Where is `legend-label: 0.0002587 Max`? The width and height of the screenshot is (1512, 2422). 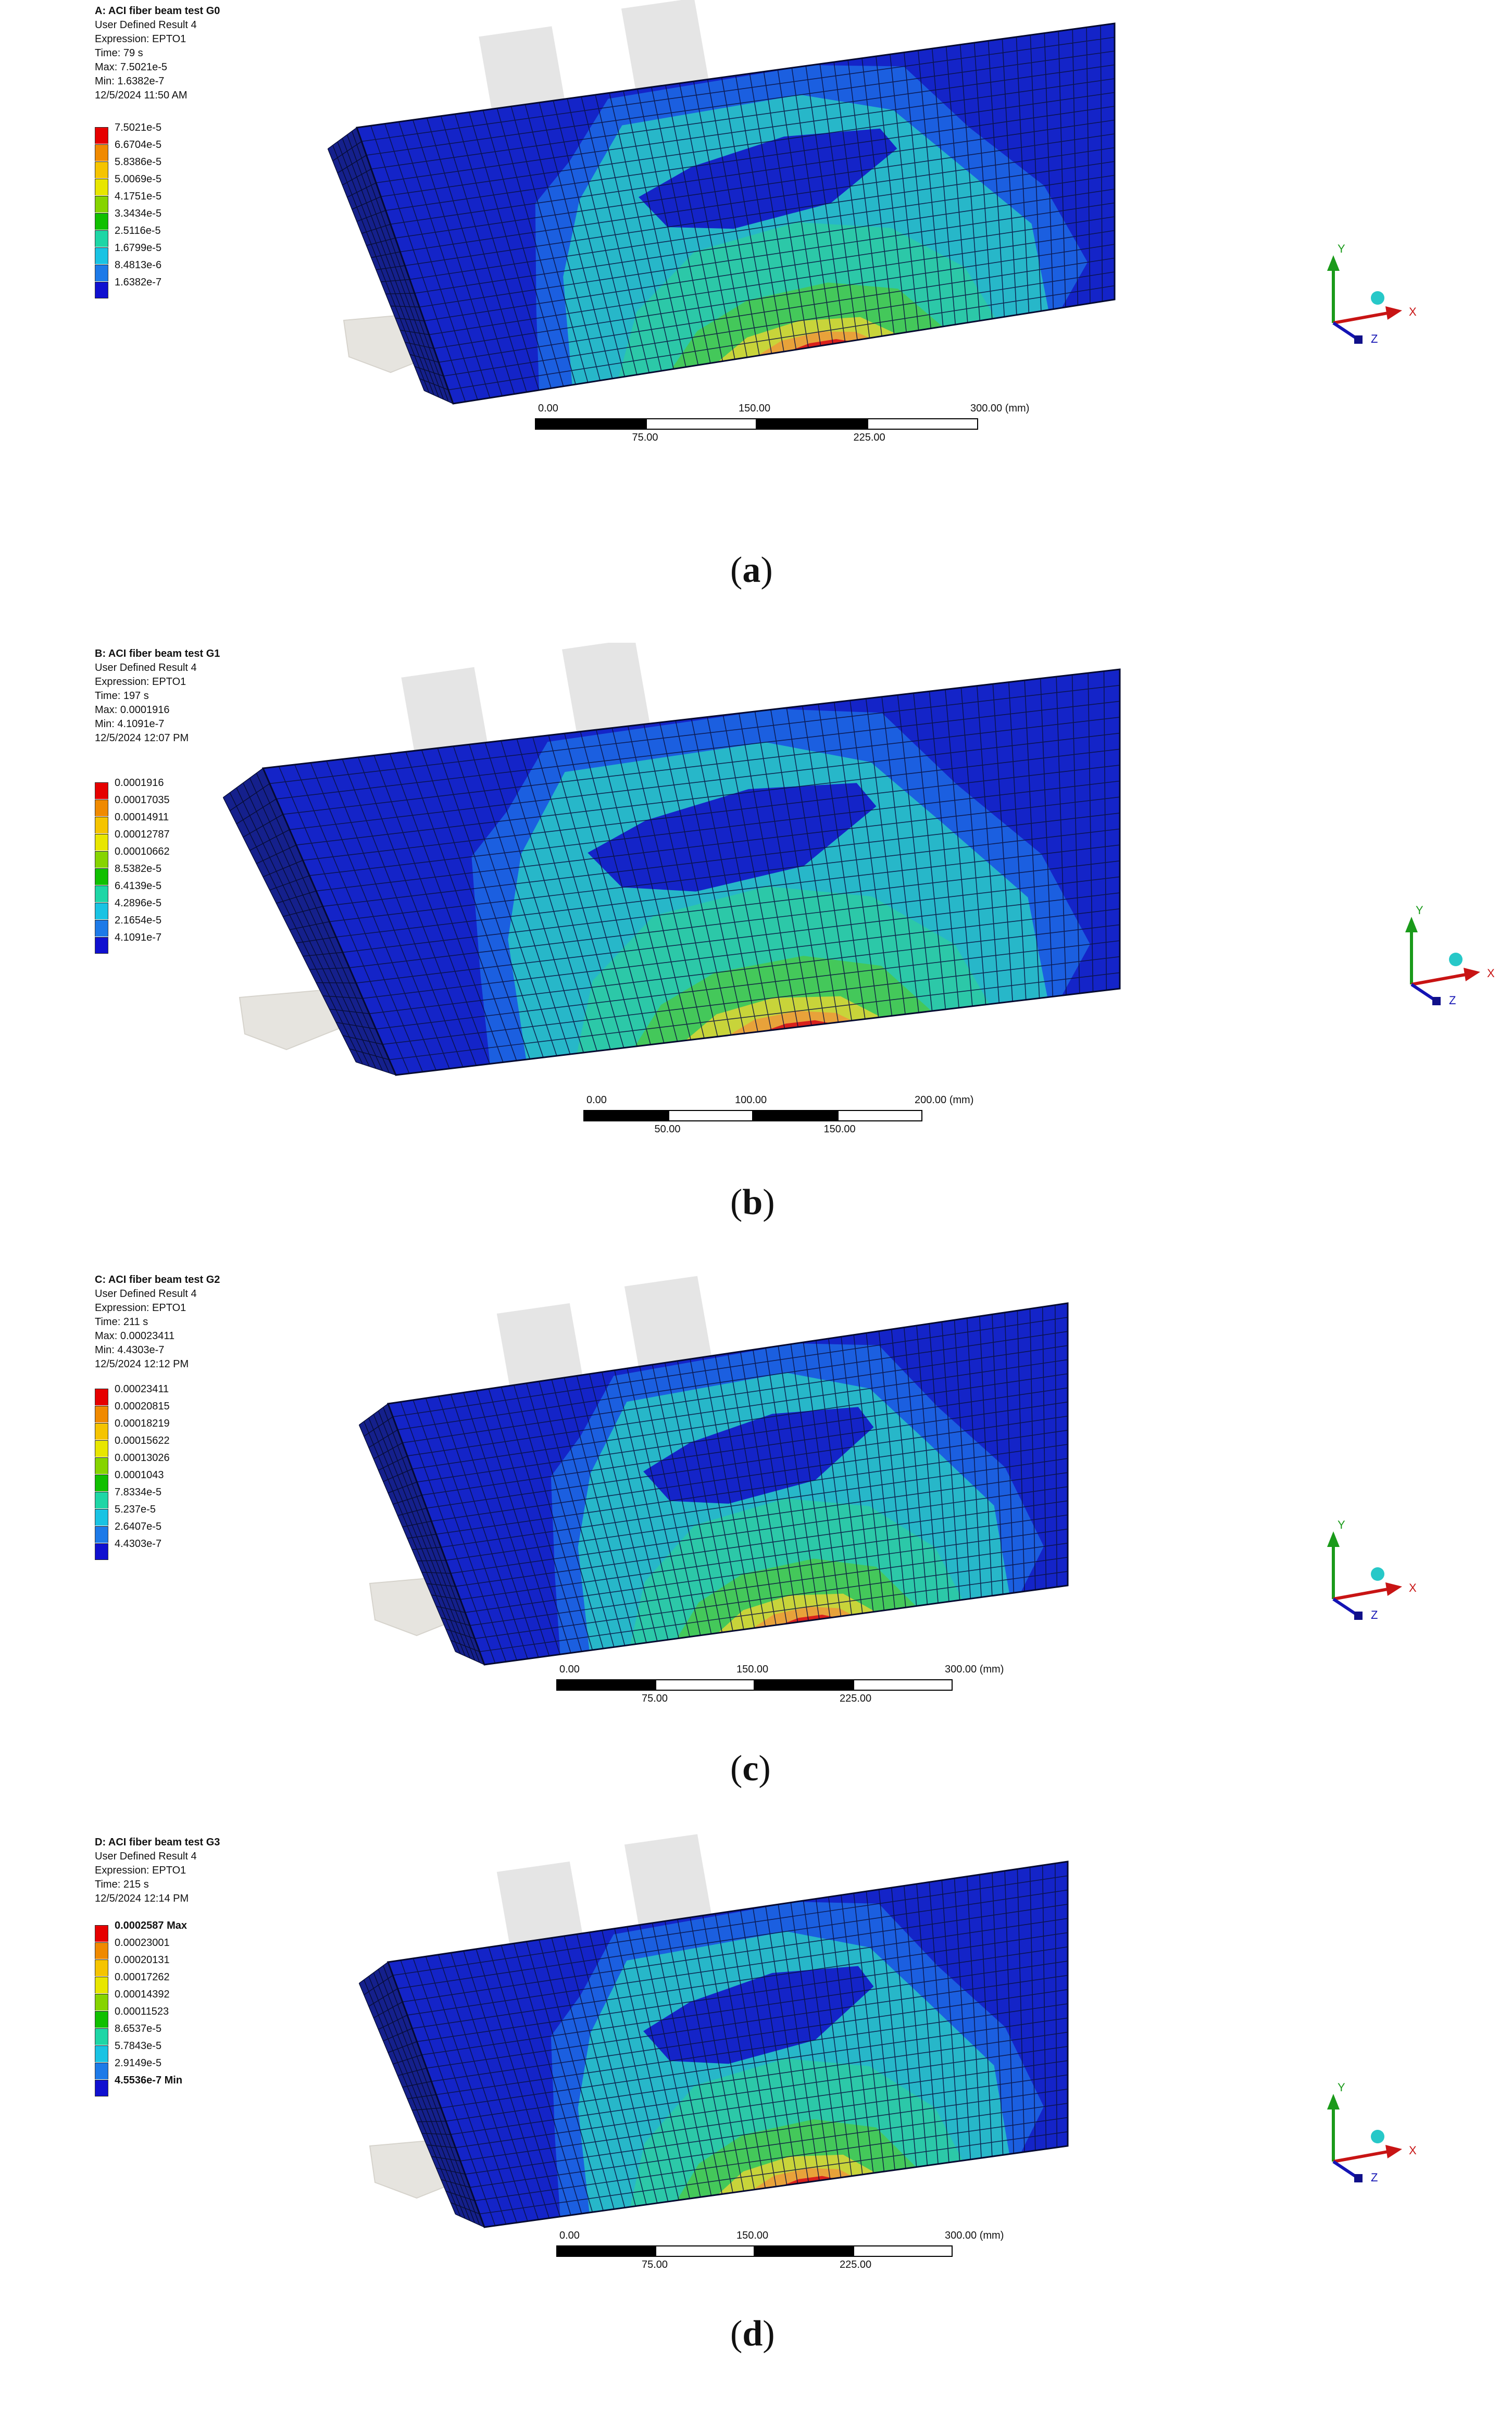 legend-label: 0.0002587 Max is located at coordinates (151, 1925).